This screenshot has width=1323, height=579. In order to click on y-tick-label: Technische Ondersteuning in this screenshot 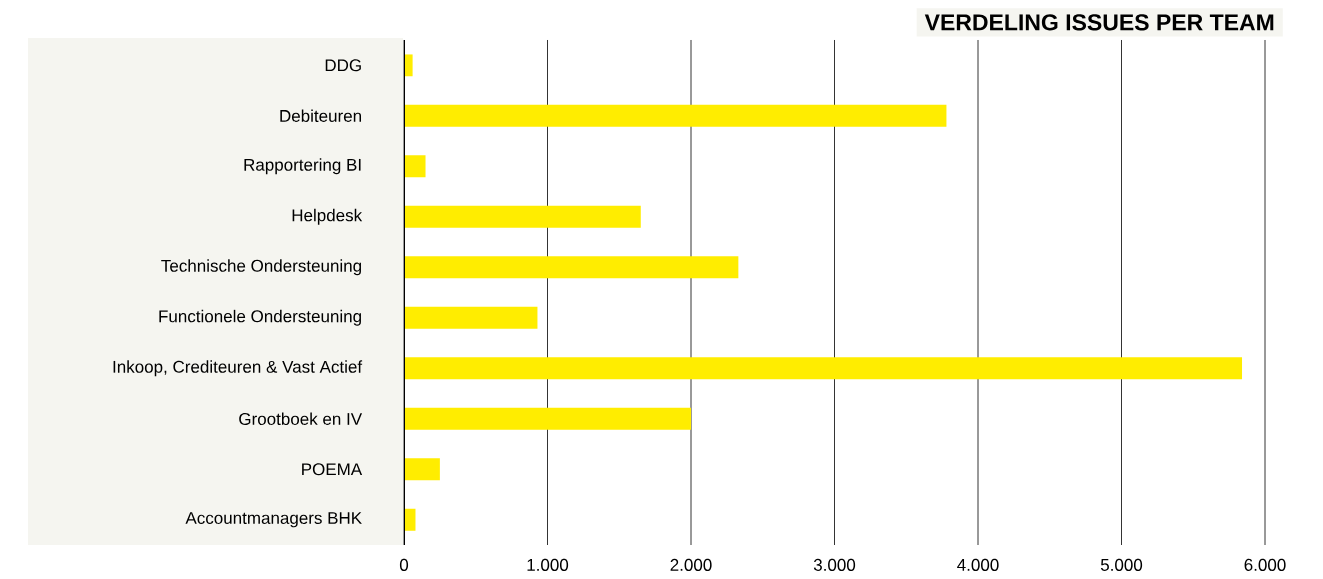, I will do `click(261, 267)`.